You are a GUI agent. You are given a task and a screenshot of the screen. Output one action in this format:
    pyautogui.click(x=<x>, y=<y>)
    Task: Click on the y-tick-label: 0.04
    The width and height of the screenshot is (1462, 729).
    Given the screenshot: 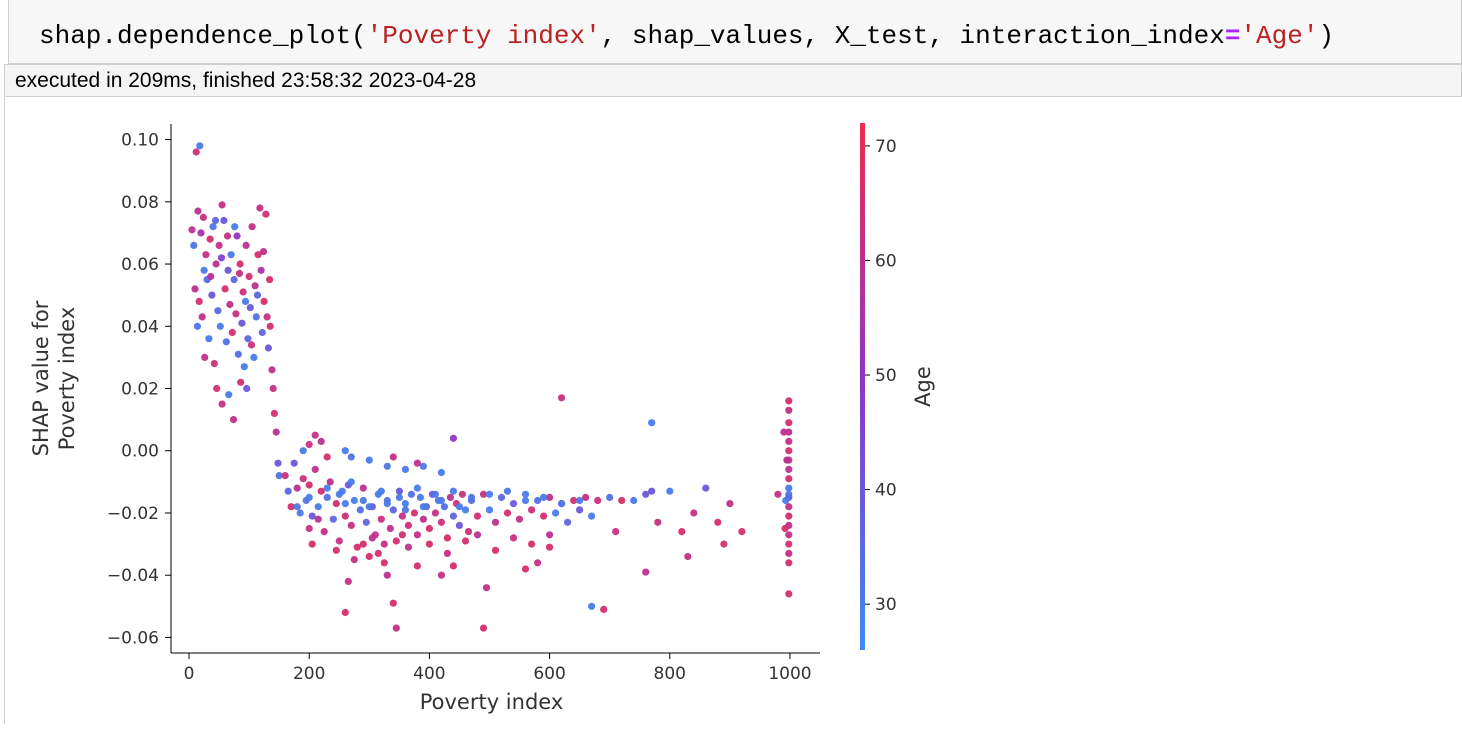 What is the action you would take?
    pyautogui.click(x=140, y=327)
    